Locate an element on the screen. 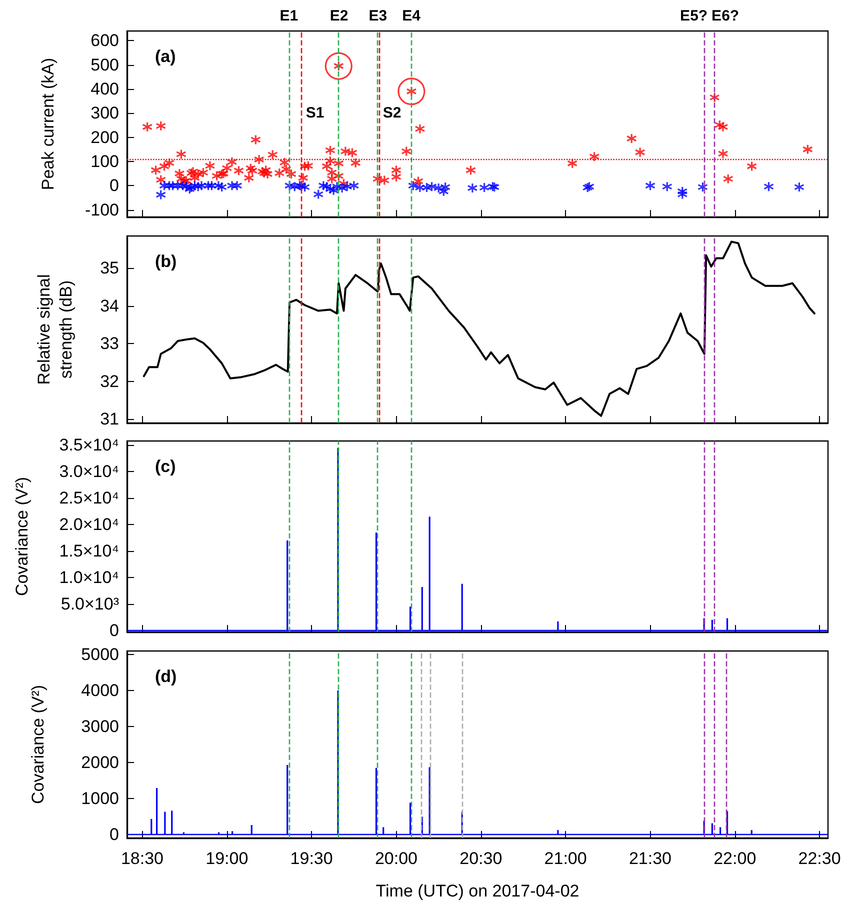  x-tick-label: 22:30 is located at coordinates (819, 858).